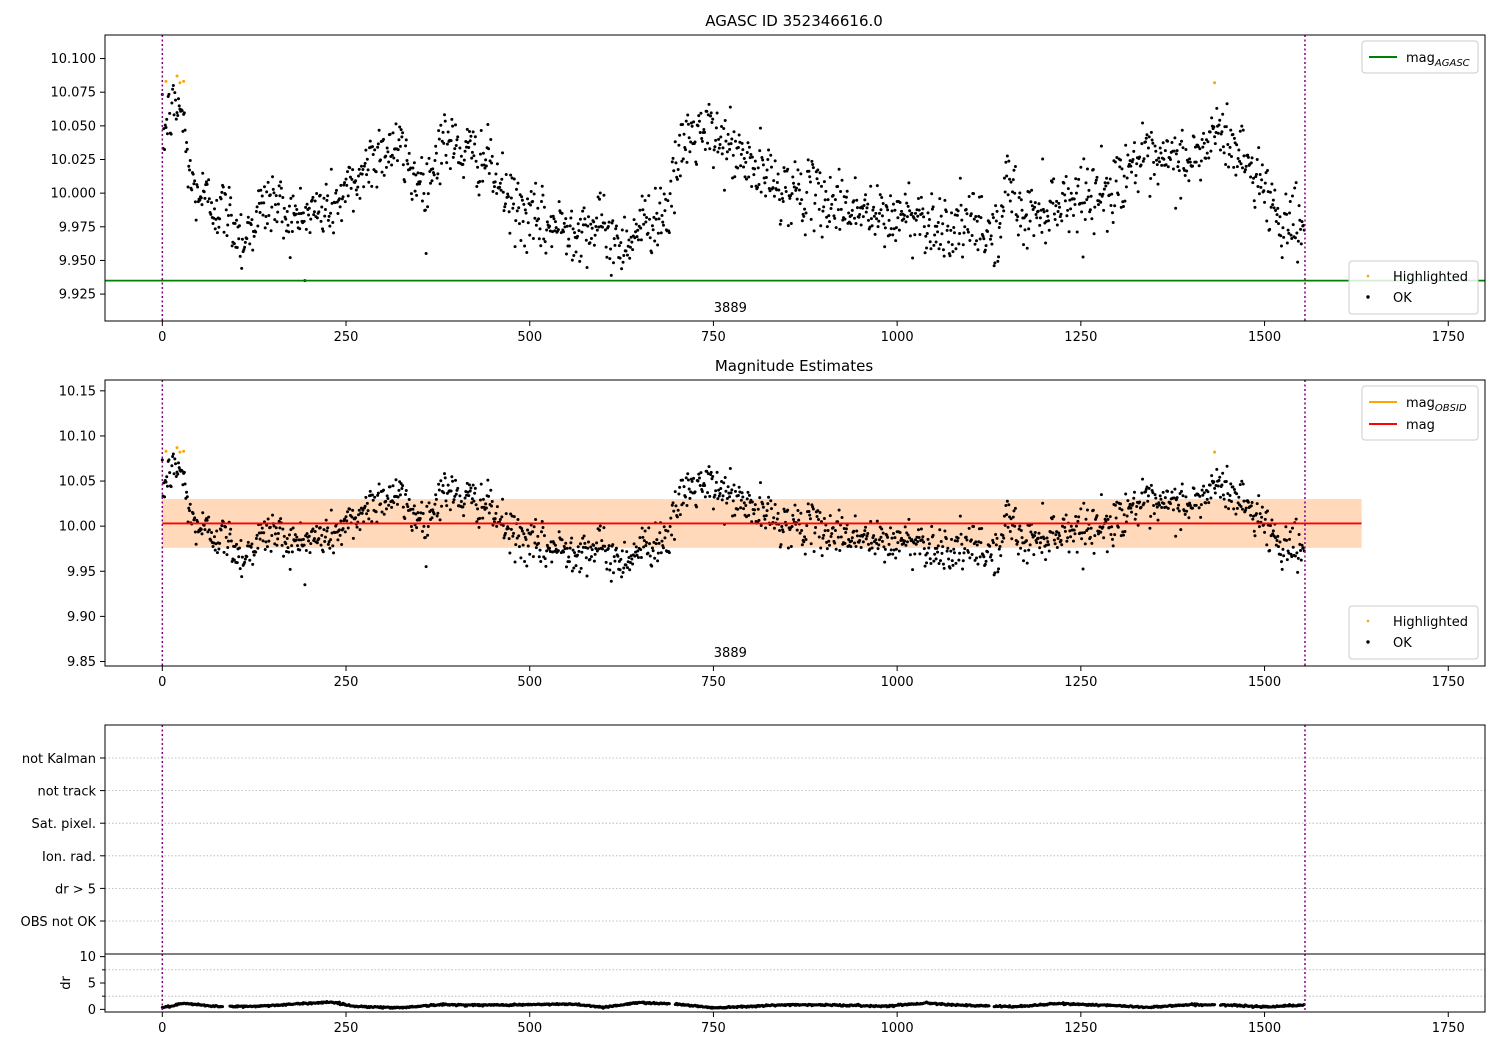  I want to click on legend-marker, so click(1368, 642).